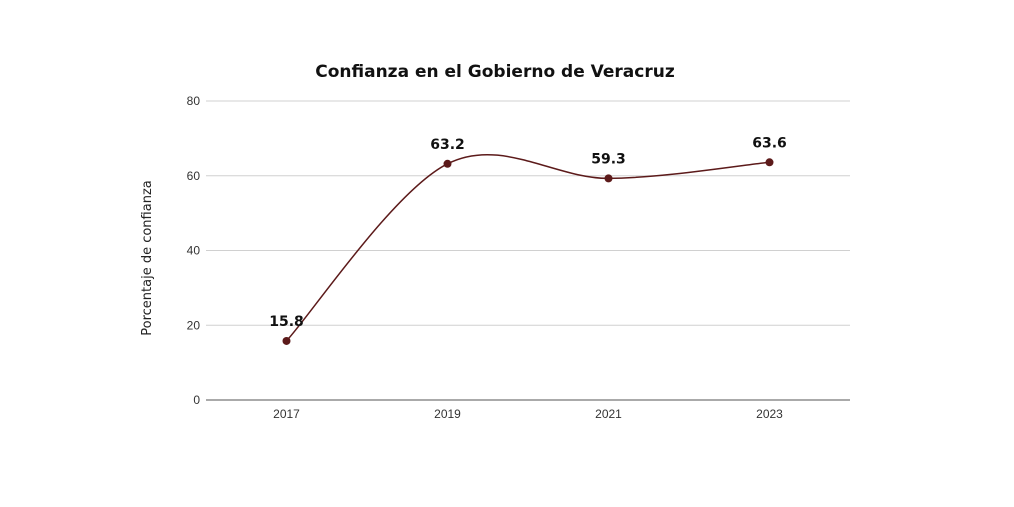 Image resolution: width=1014 pixels, height=507 pixels. What do you see at coordinates (608, 159) in the screenshot?
I see `data-label: 59.3` at bounding box center [608, 159].